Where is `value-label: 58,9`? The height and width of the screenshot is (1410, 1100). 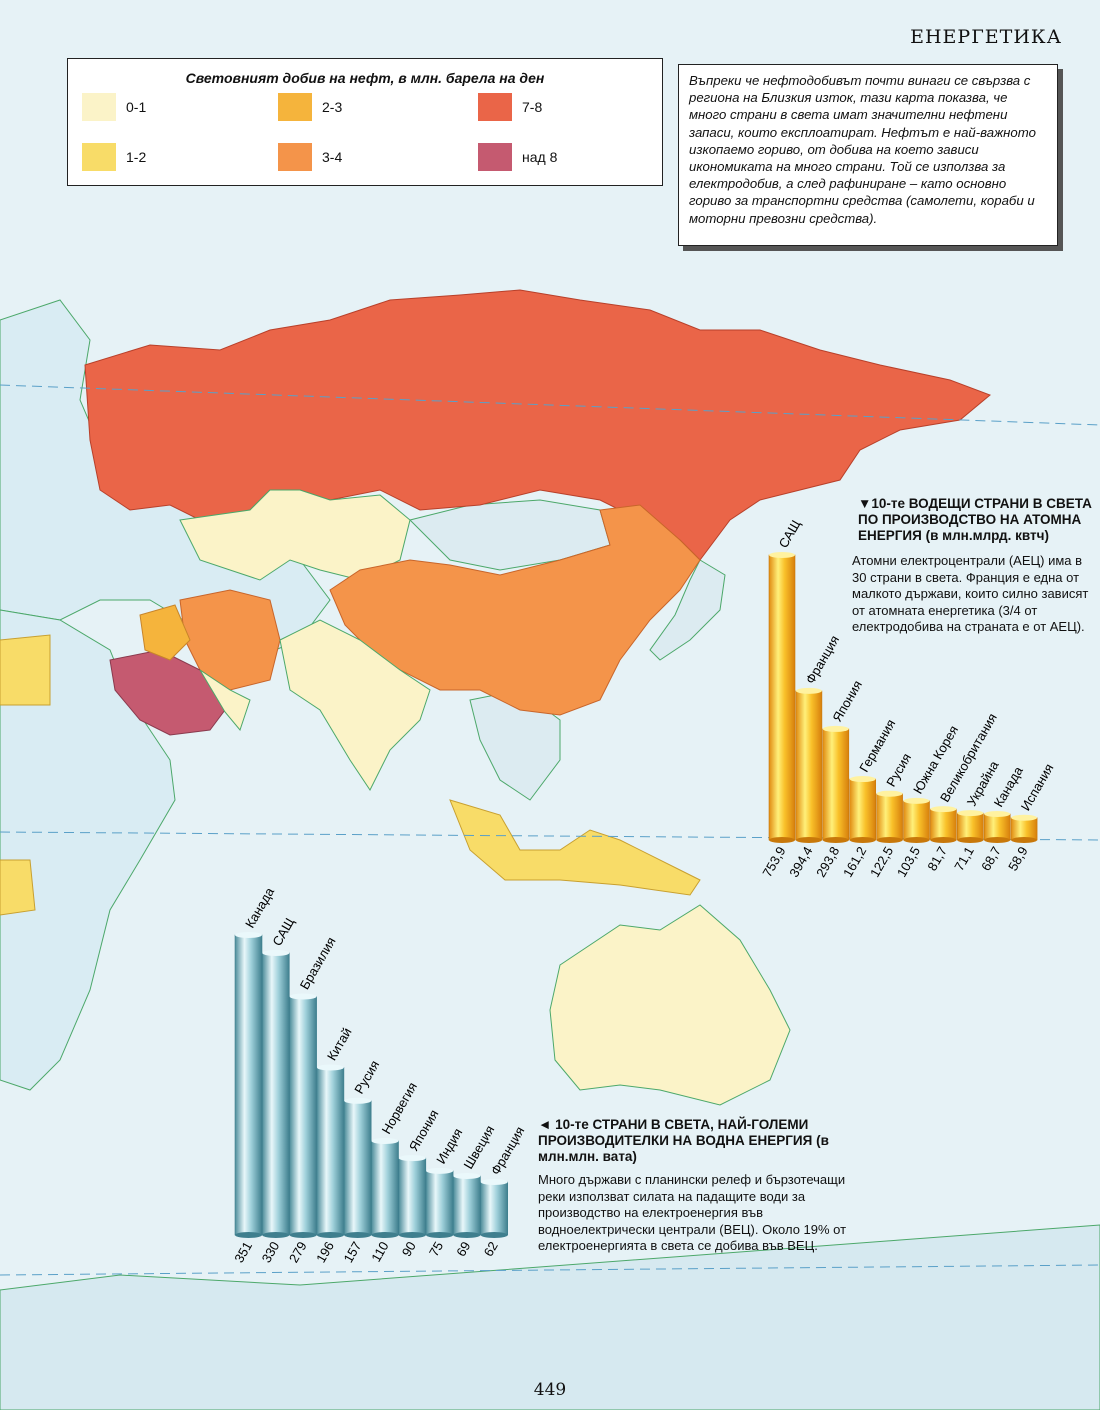
value-label: 58,9 is located at coordinates (1018, 858).